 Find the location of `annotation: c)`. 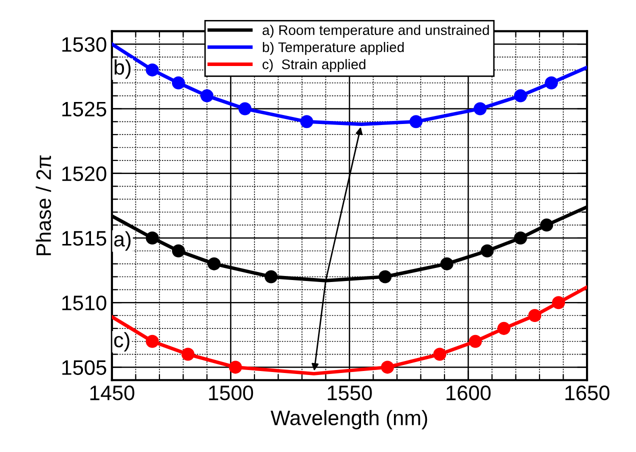

annotation: c) is located at coordinates (122, 342).